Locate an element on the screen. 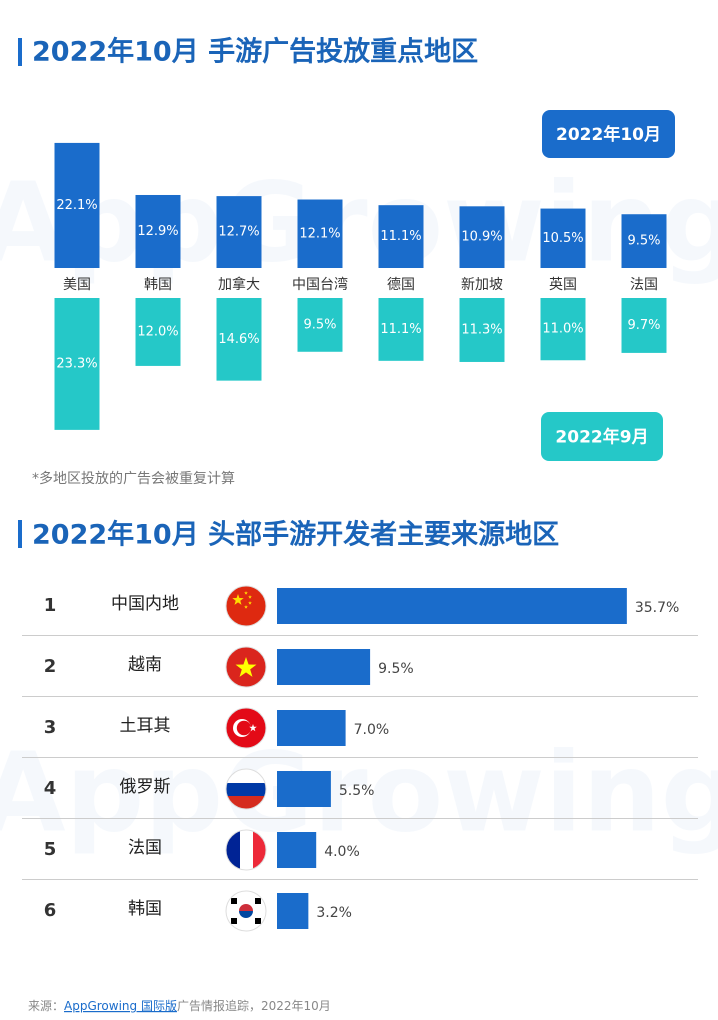  category-label: 中国内地 is located at coordinates (145, 604).